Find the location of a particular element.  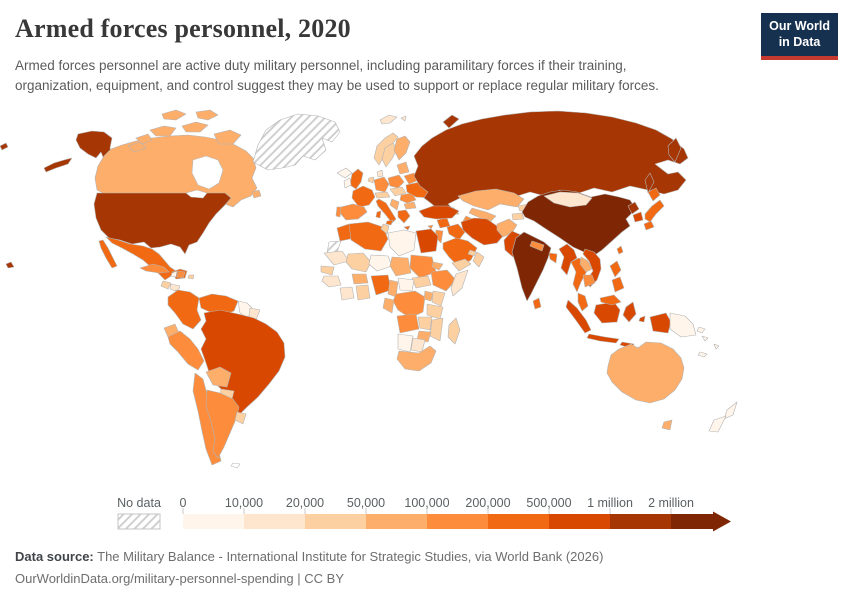

country-mexico-baja is located at coordinates (108, 254).